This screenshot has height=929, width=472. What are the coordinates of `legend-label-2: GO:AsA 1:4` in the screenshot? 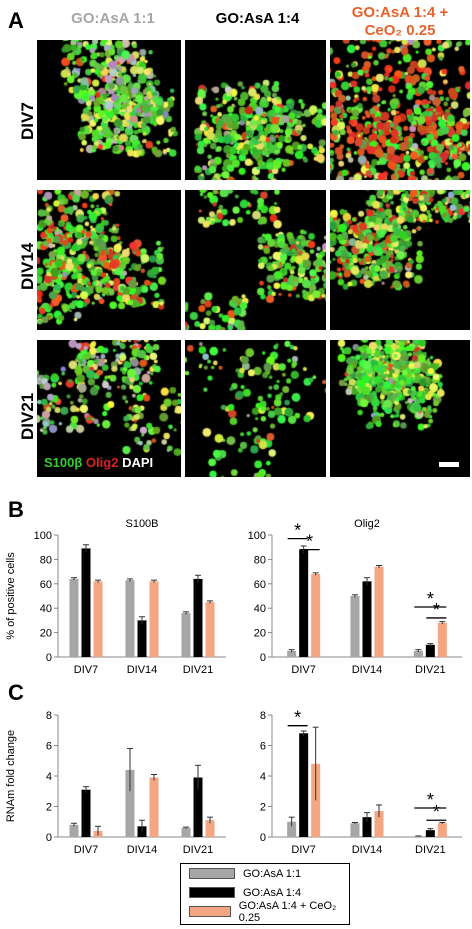 It's located at (272, 892).